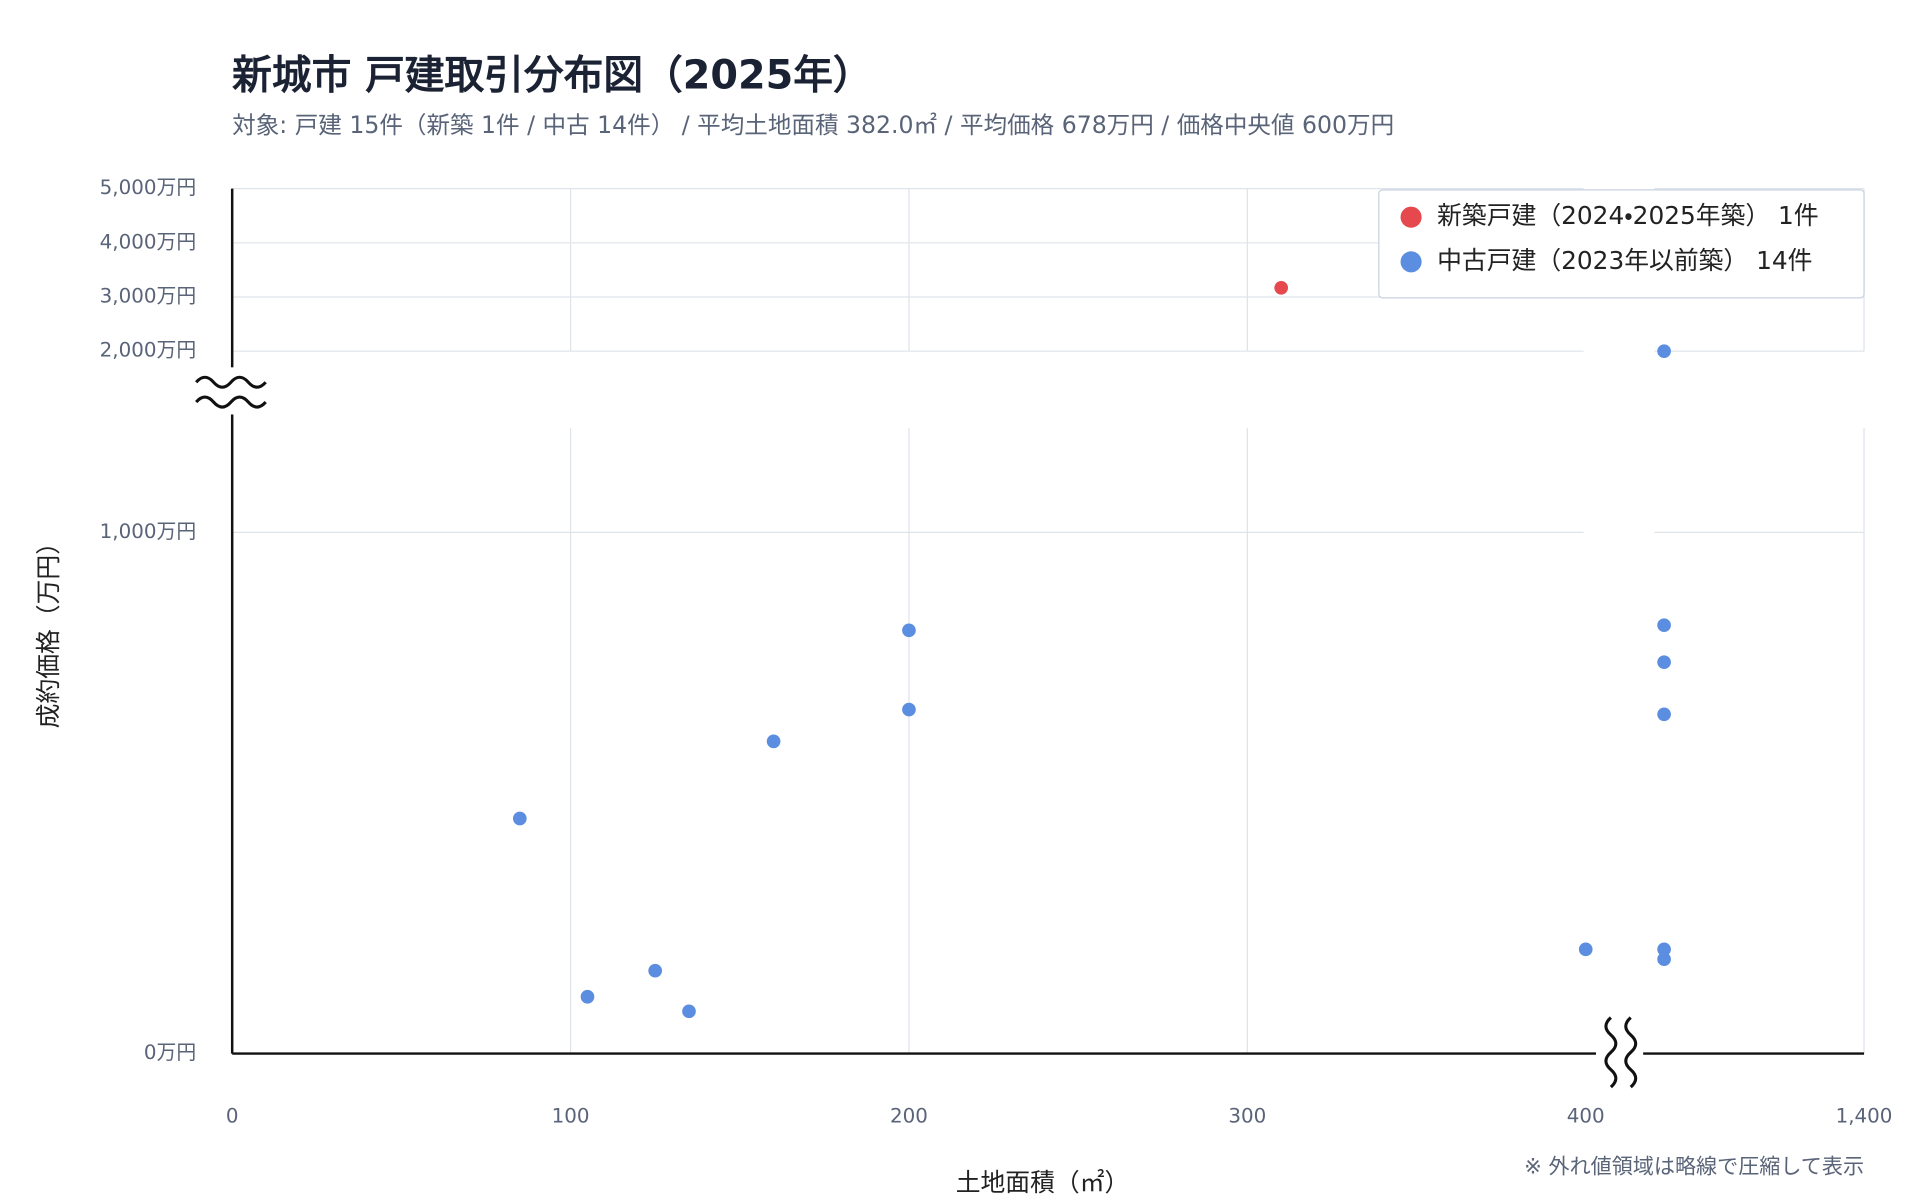 The height and width of the screenshot is (1200, 1920). Describe the element at coordinates (148, 187) in the screenshot. I see `y-tick-label: 5,000万円` at that location.